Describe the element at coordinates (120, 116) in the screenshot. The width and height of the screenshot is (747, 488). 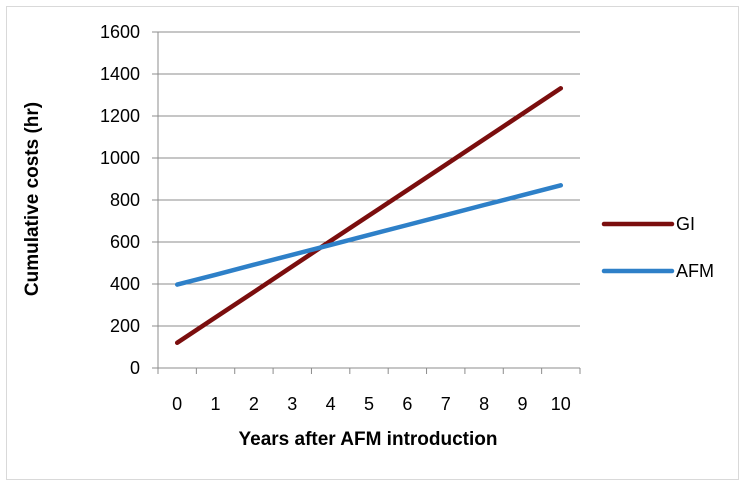
I see `y-tick-label: 1200` at that location.